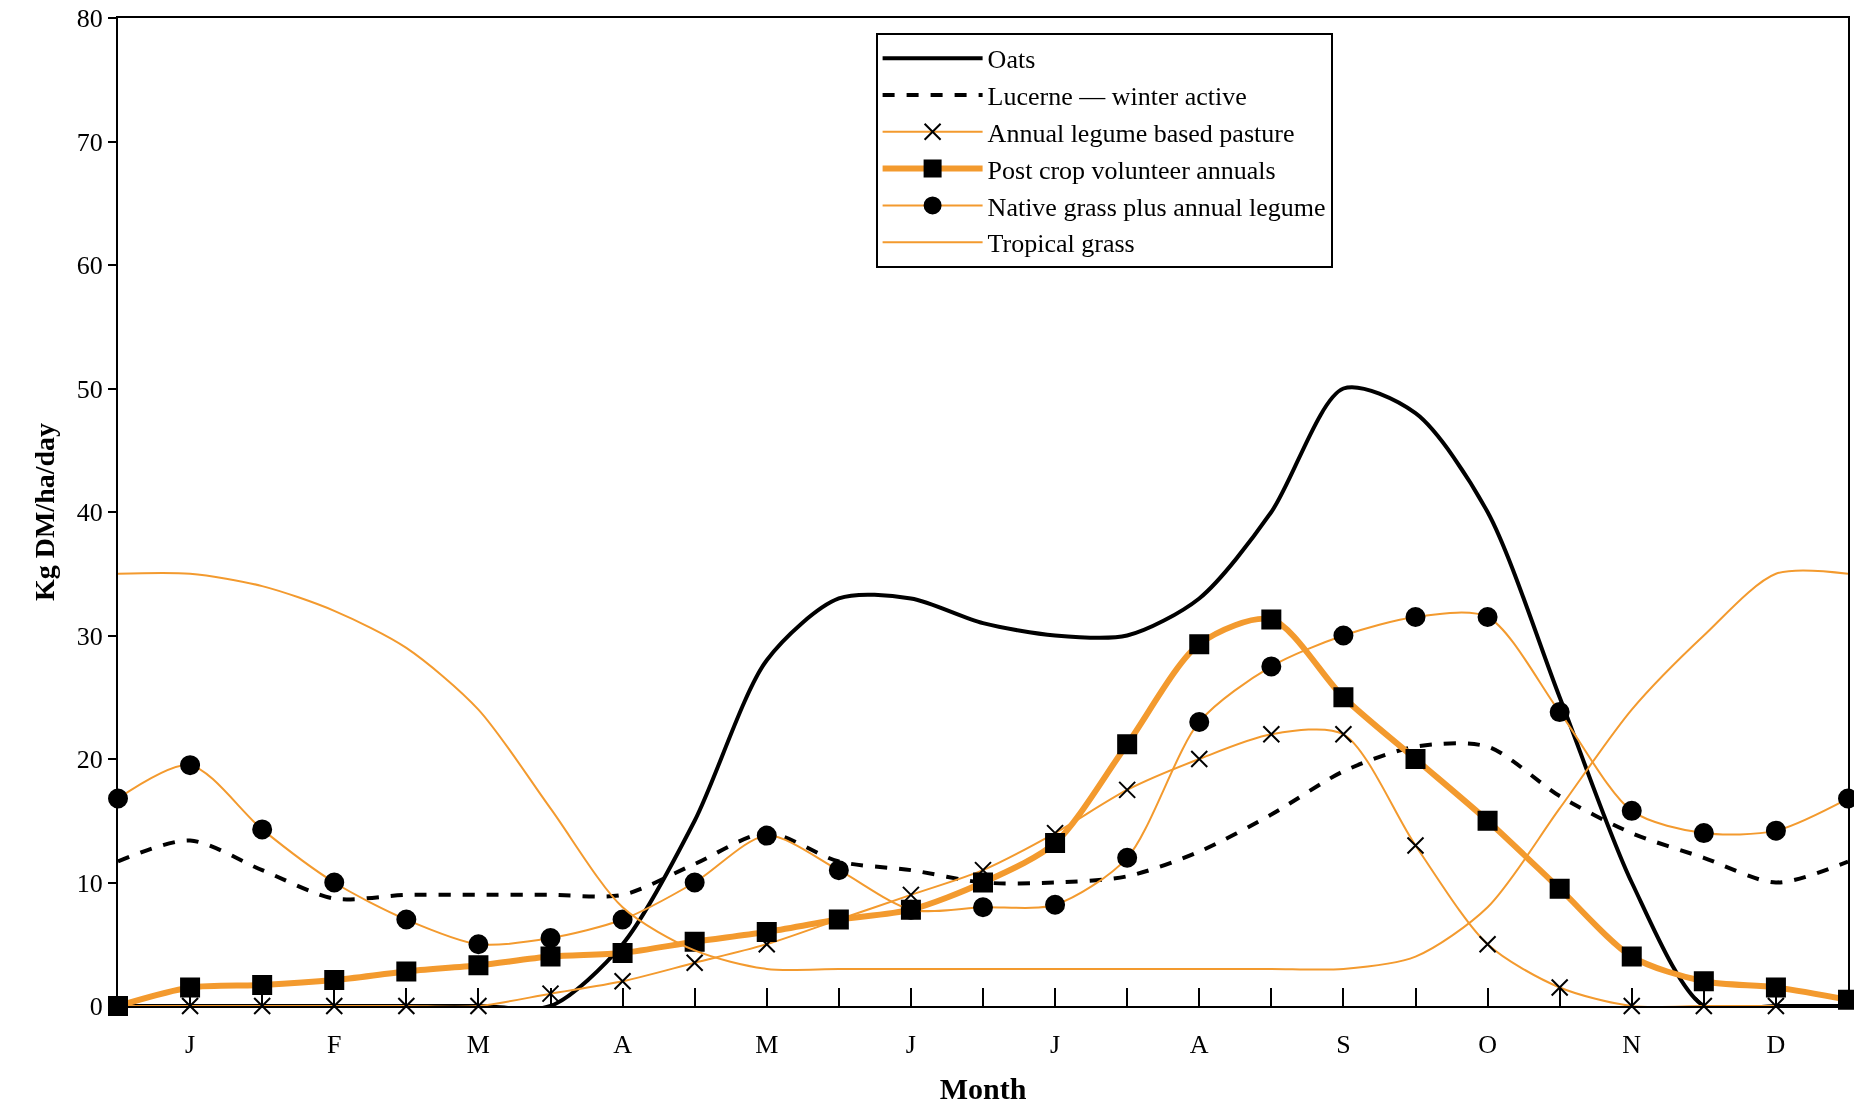  What do you see at coordinates (1141, 133) in the screenshot?
I see `legend-label: Annual legume based pasture` at bounding box center [1141, 133].